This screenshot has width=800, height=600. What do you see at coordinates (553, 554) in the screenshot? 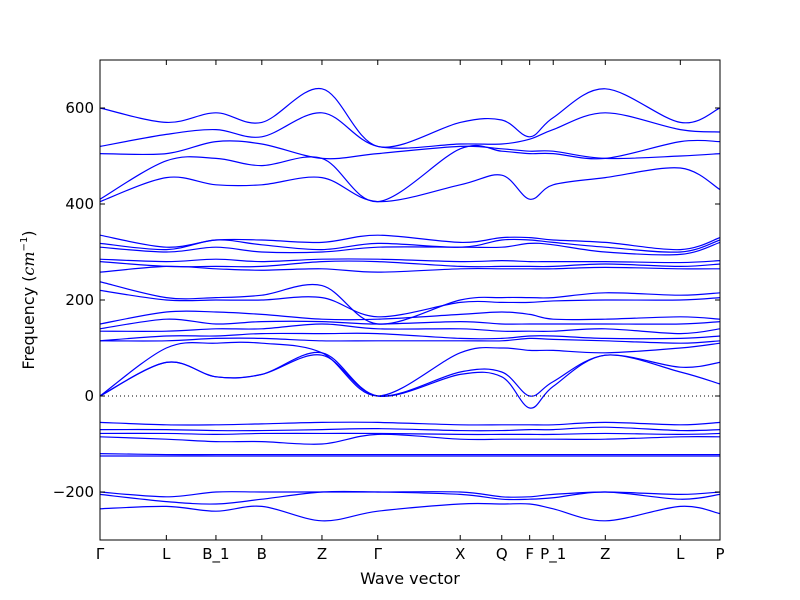
I see `x-tick-label: P_1` at bounding box center [553, 554].